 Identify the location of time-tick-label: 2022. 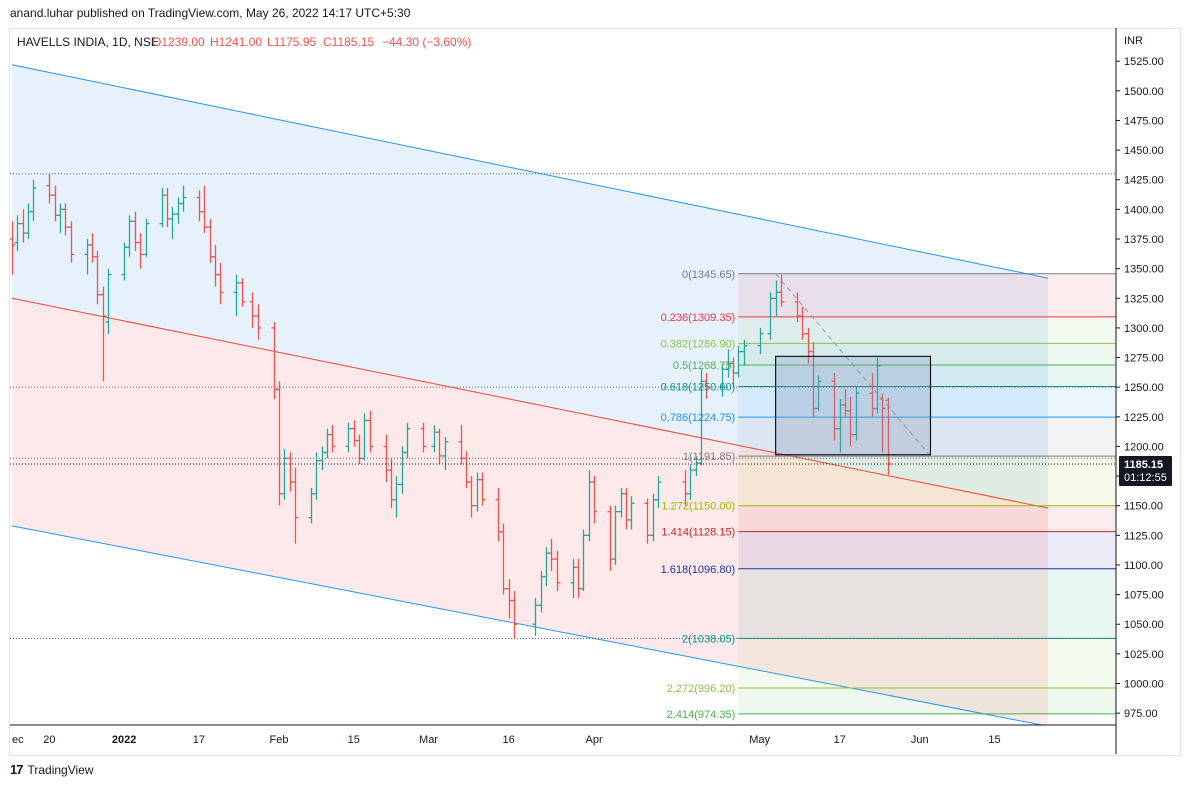
(124, 740).